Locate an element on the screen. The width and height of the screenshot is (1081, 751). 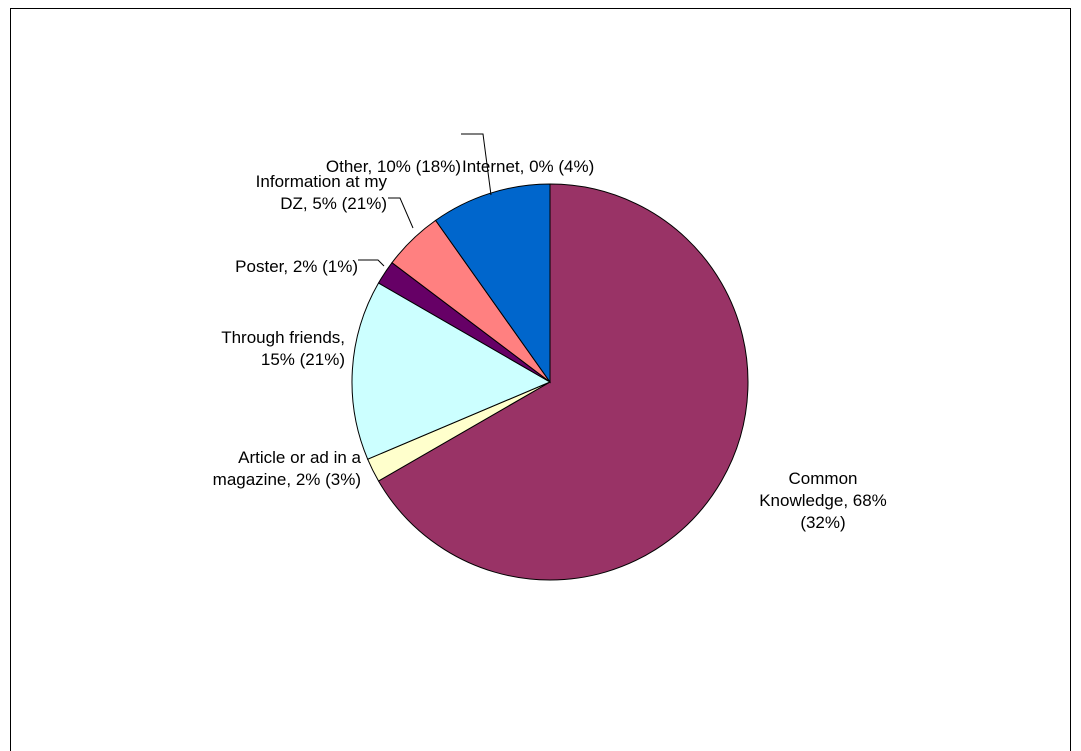
slice-article-or-ad-in-a-magazine-label-line: magazine, 2% (3%) is located at coordinates (287, 479).